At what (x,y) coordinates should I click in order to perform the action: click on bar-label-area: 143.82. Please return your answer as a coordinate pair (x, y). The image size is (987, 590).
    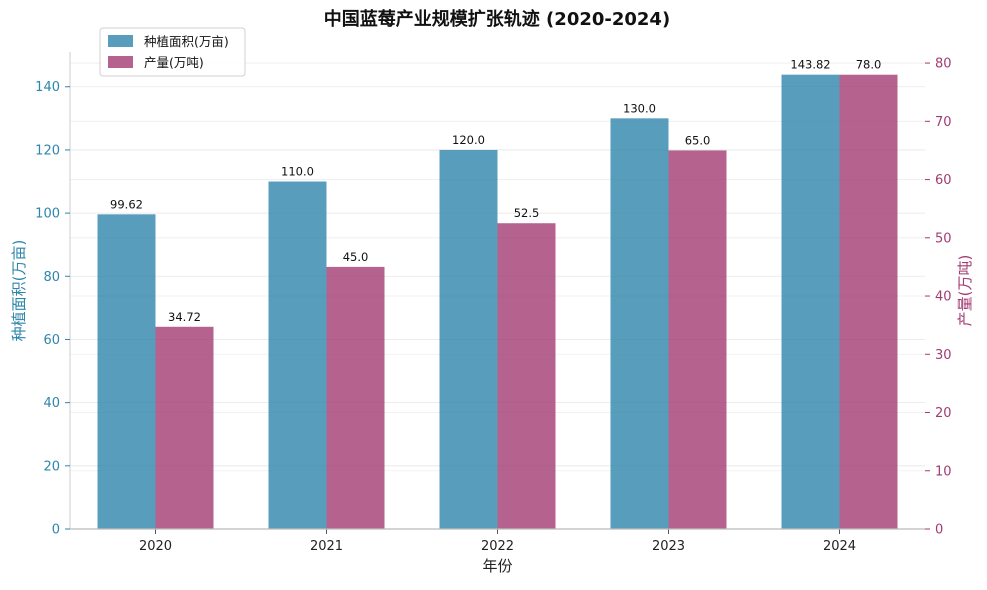
    Looking at the image, I should click on (810, 65).